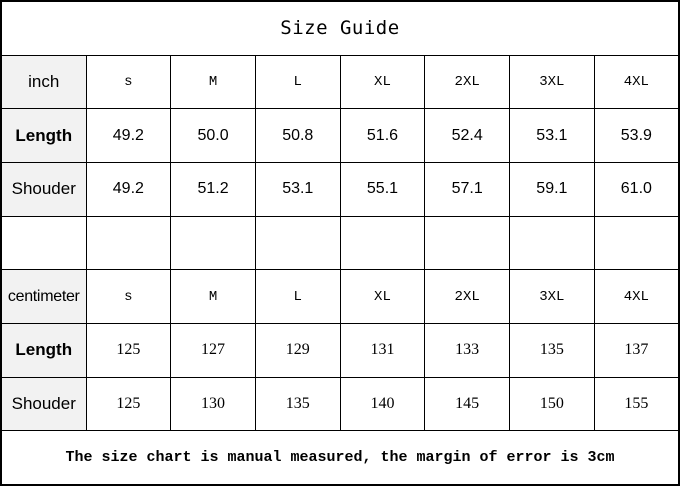  What do you see at coordinates (382, 135) in the screenshot?
I see `measurement-cell: 51.6` at bounding box center [382, 135].